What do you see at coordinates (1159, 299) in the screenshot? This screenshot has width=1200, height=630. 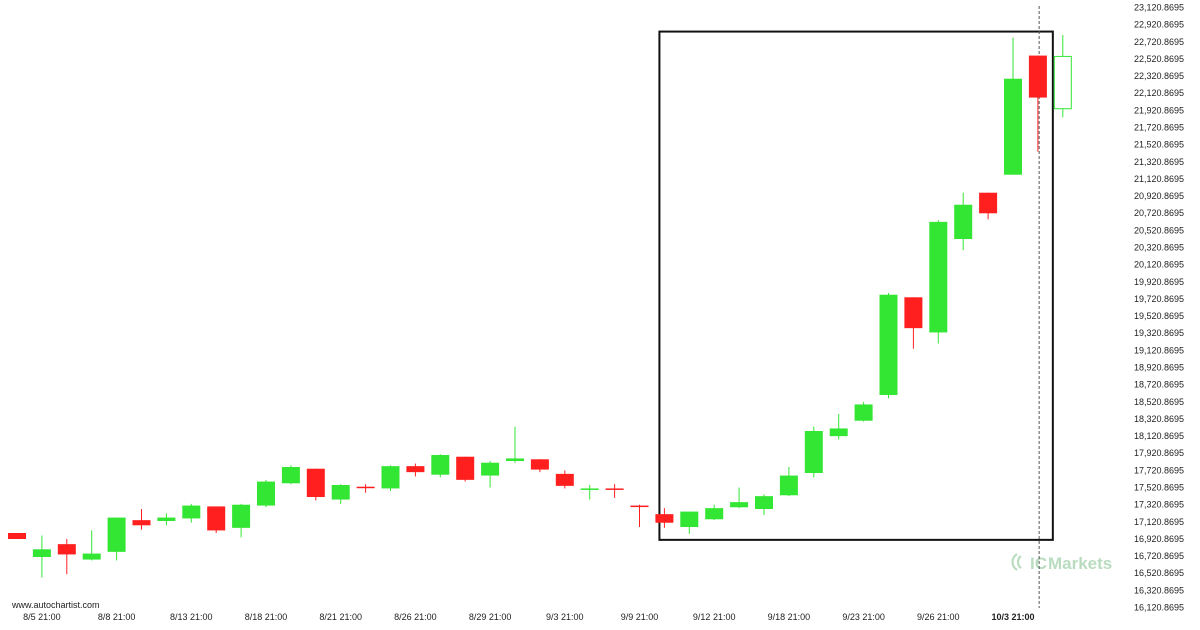 I see `y-tick-label: 19,720.8695` at bounding box center [1159, 299].